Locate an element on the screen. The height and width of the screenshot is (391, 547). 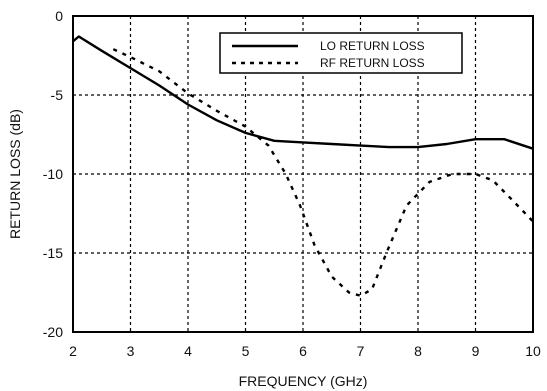
y-tick-label: -10 is located at coordinates (53, 174).